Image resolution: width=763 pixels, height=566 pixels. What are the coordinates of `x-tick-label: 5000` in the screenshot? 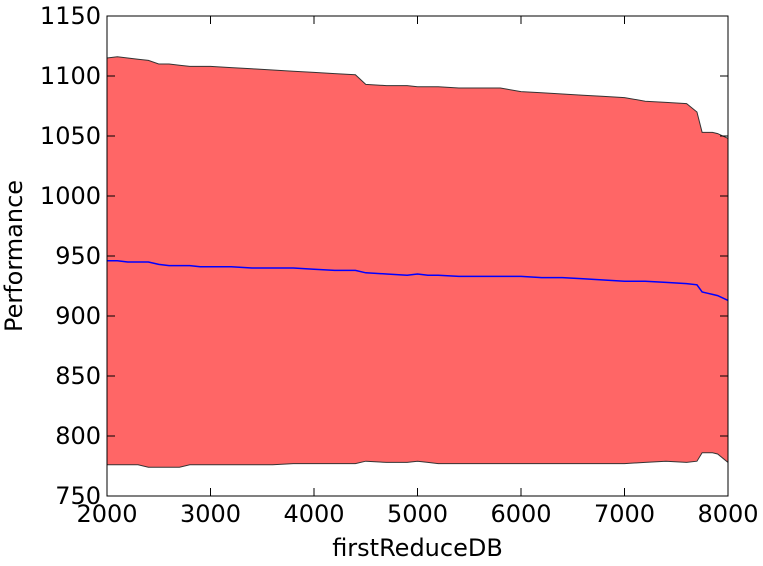 It's located at (417, 514).